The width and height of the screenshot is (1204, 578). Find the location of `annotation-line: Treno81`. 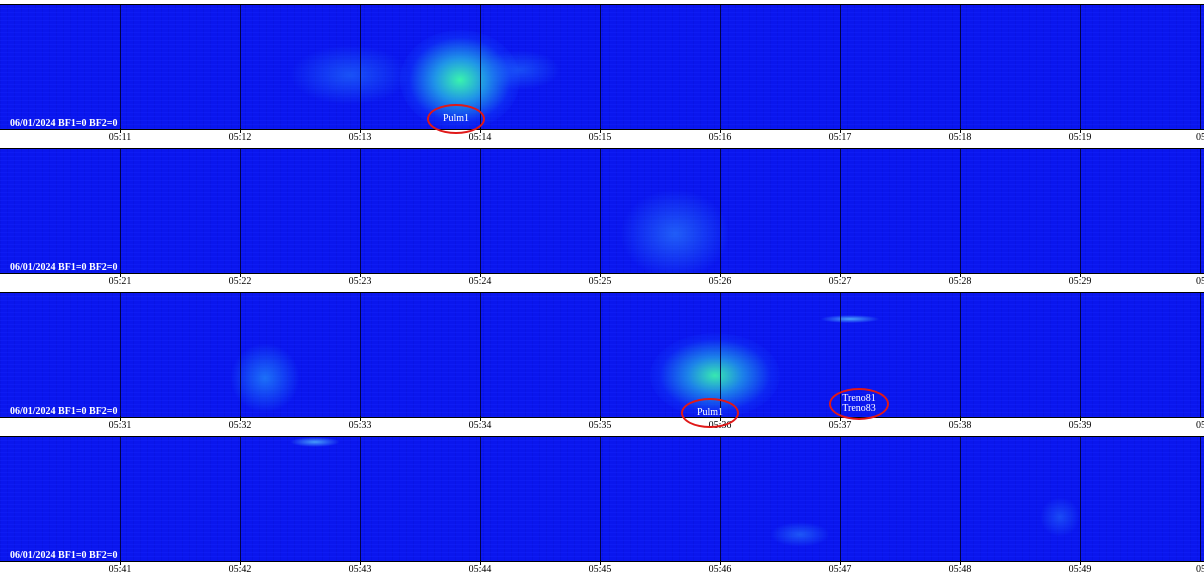

annotation-line: Treno81 is located at coordinates (859, 398).